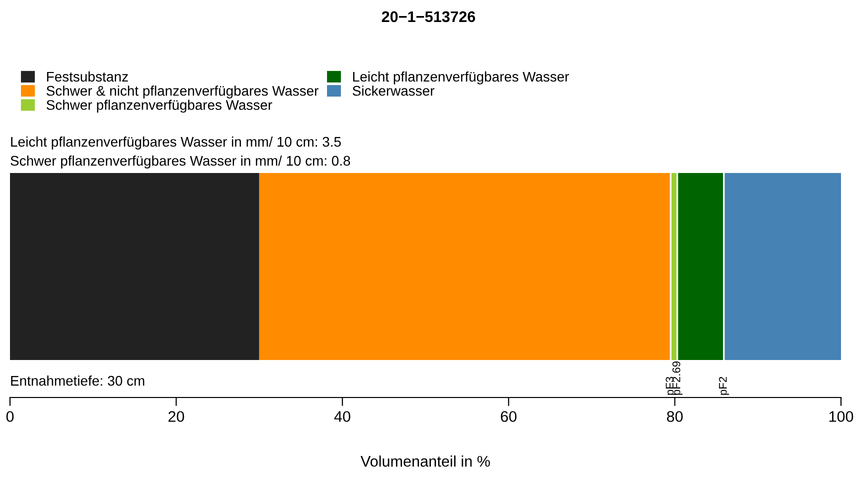  Describe the element at coordinates (176, 143) in the screenshot. I see `text: Leicht pflanzenverfügbares Wasser in mm/ 10 cm: 3.5` at that location.